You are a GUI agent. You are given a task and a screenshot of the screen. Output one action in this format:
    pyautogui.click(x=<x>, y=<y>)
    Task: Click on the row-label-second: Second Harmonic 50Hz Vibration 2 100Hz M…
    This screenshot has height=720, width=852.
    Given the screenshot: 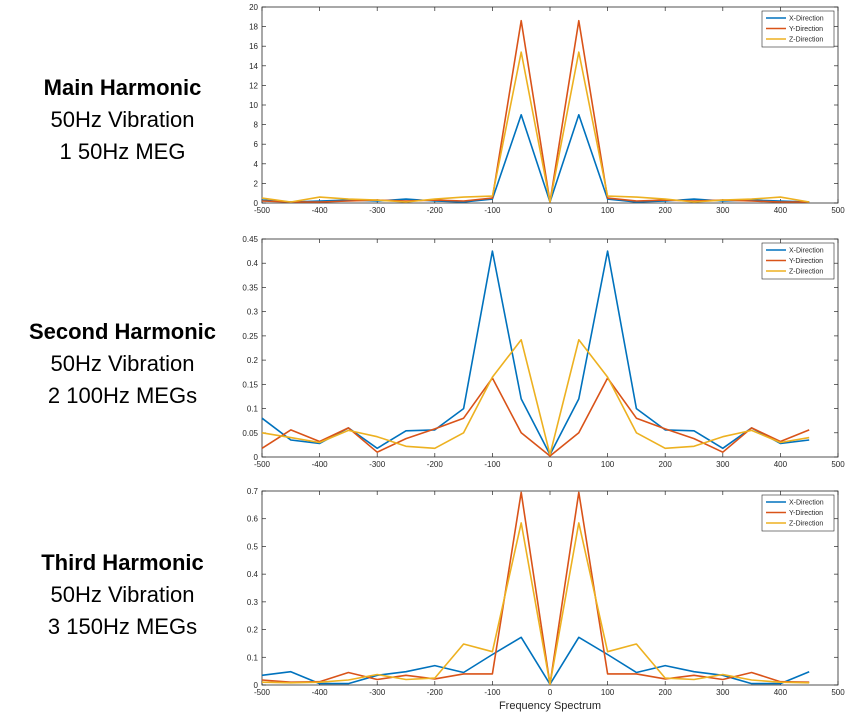 What is the action you would take?
    pyautogui.click(x=122, y=364)
    